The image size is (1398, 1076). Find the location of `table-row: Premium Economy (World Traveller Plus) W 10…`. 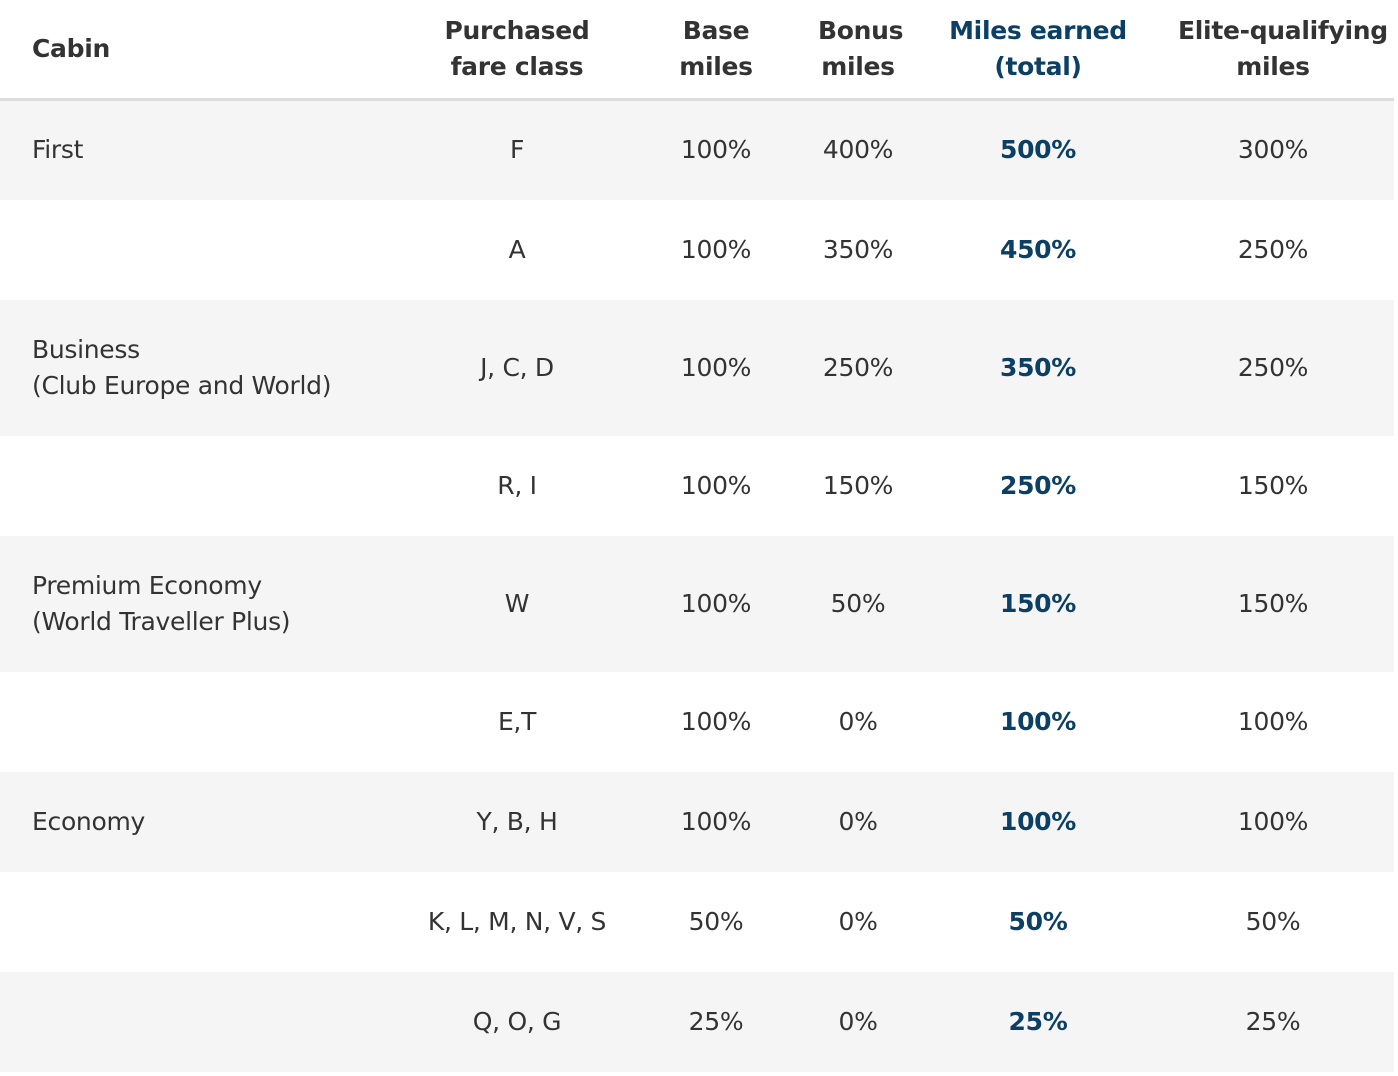

table-row: Premium Economy (World Traveller Plus) W 10… is located at coordinates (697, 603).